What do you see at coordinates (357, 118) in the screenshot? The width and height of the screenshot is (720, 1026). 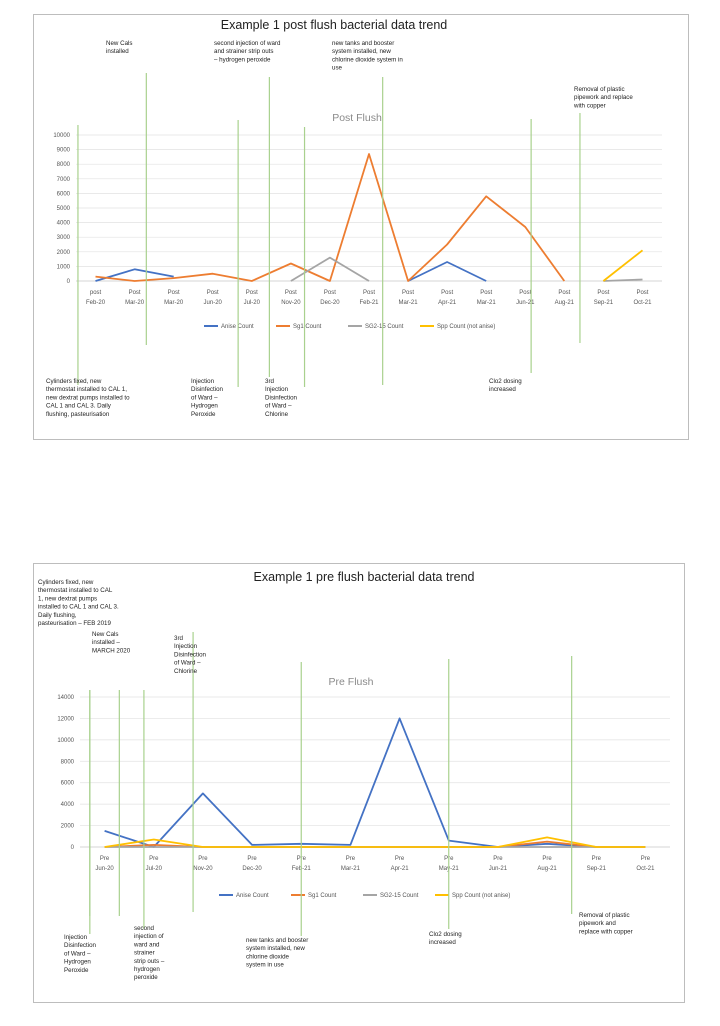 I see `chart-subtitle: Post Flush` at bounding box center [357, 118].